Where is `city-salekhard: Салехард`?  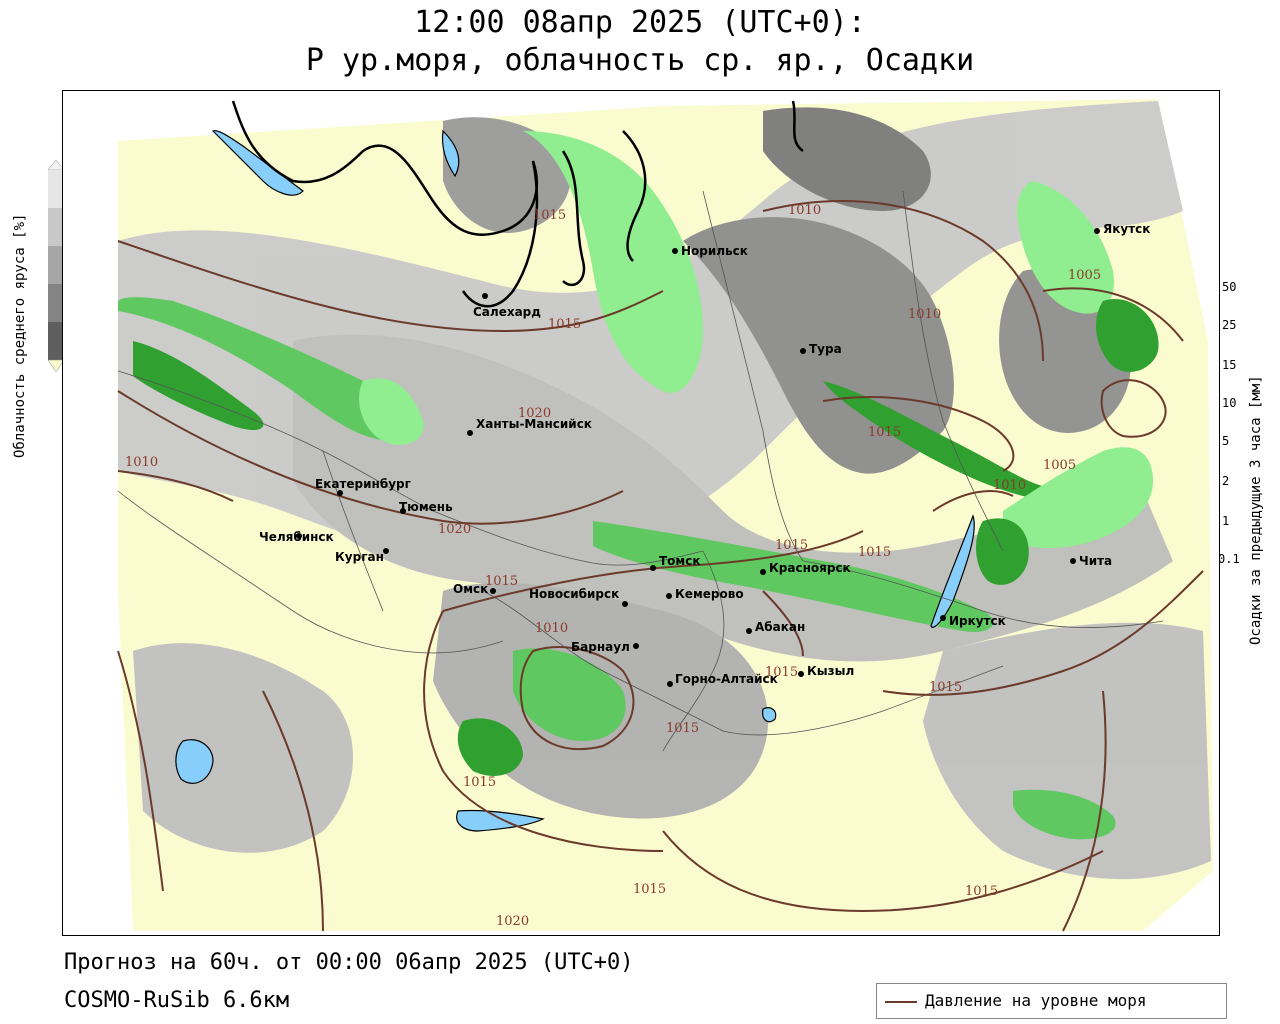
city-salekhard: Салехард is located at coordinates (507, 306).